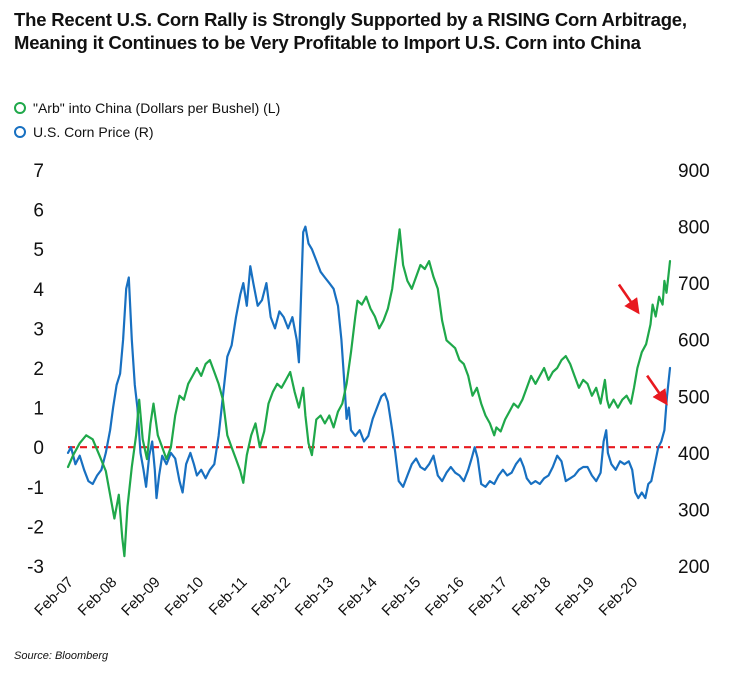 The image size is (750, 675). What do you see at coordinates (98, 597) in the screenshot?
I see `x-tick-label: Feb-08` at bounding box center [98, 597].